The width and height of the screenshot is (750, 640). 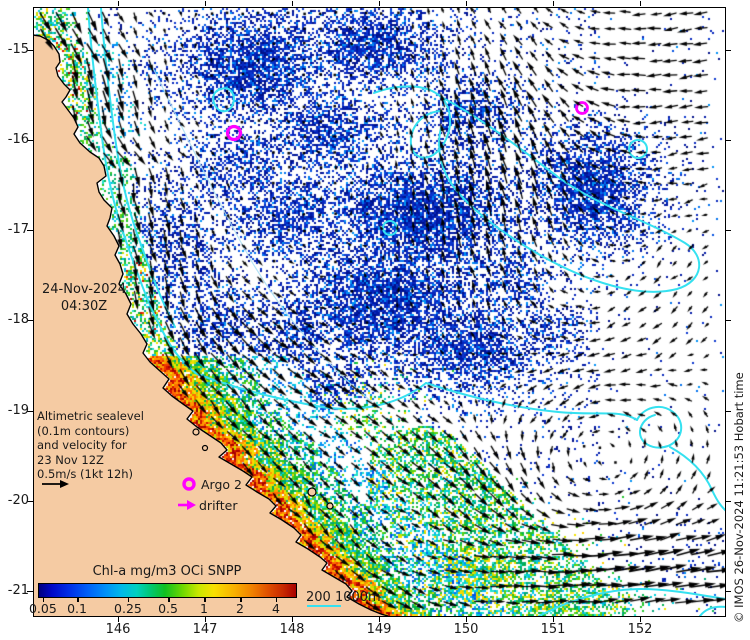 What do you see at coordinates (205, 629) in the screenshot?
I see `x-axis-tick-label: 147` at bounding box center [205, 629].